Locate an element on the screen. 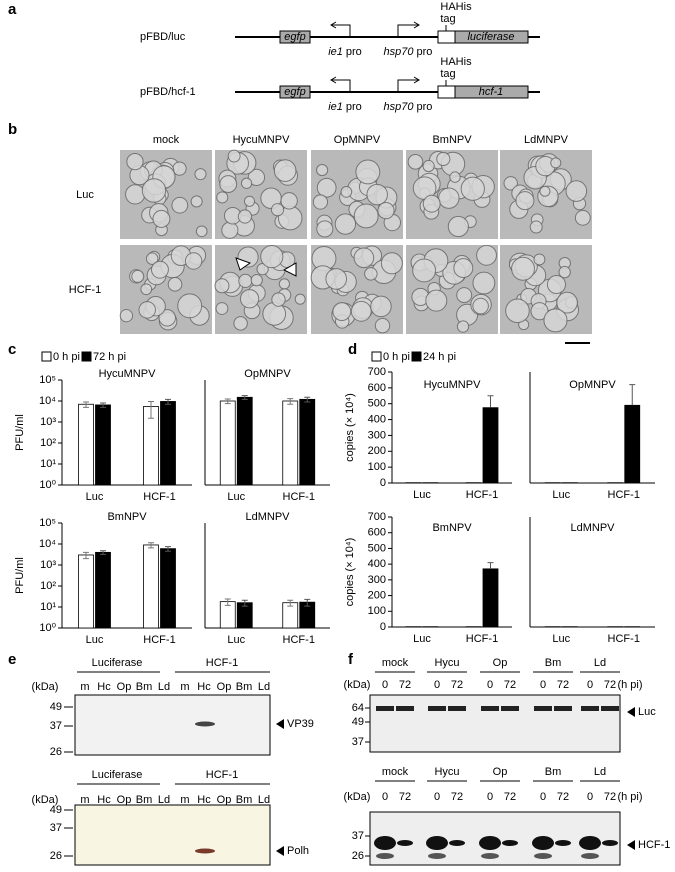 The image size is (675, 872). arrowhead is located at coordinates (243, 264).